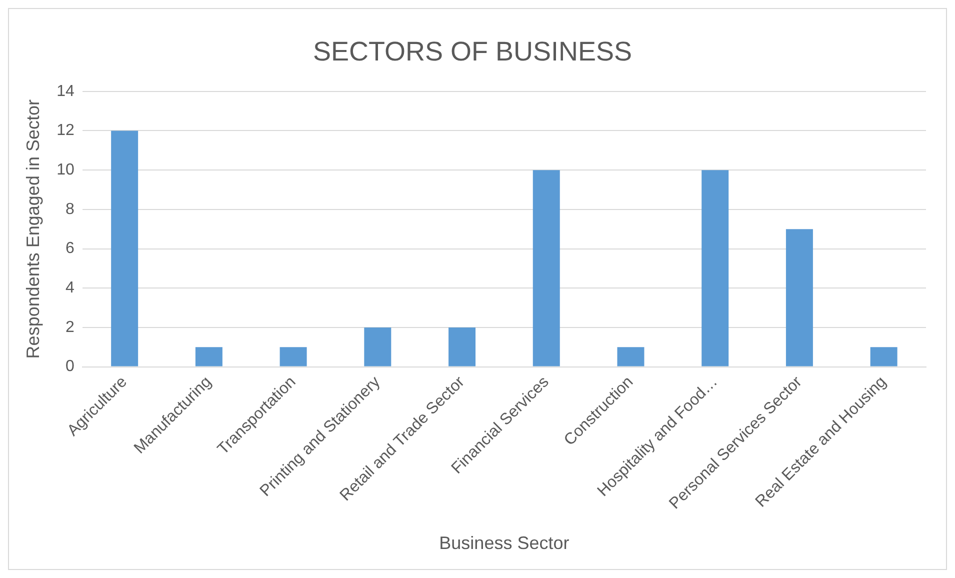 The width and height of the screenshot is (955, 578). Describe the element at coordinates (69, 327) in the screenshot. I see `y-tick-label: 2` at that location.